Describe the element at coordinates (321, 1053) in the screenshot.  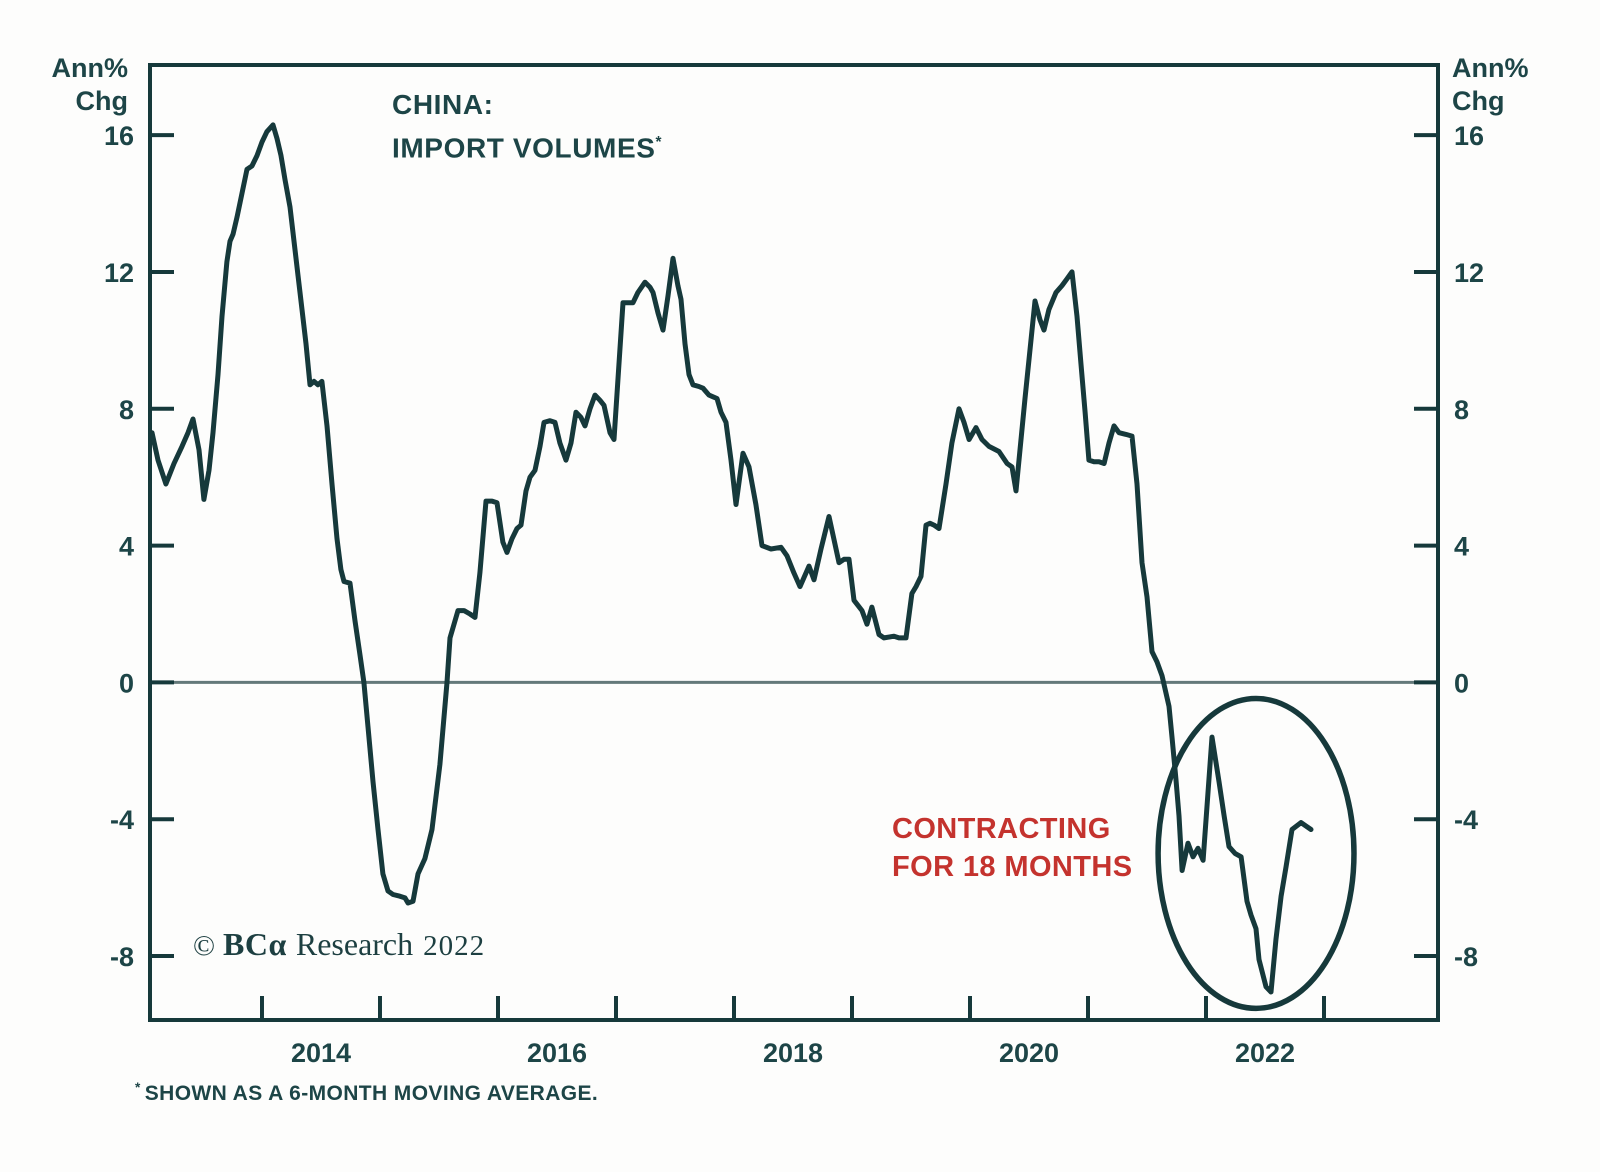
I see `x-year-label: 2014` at that location.